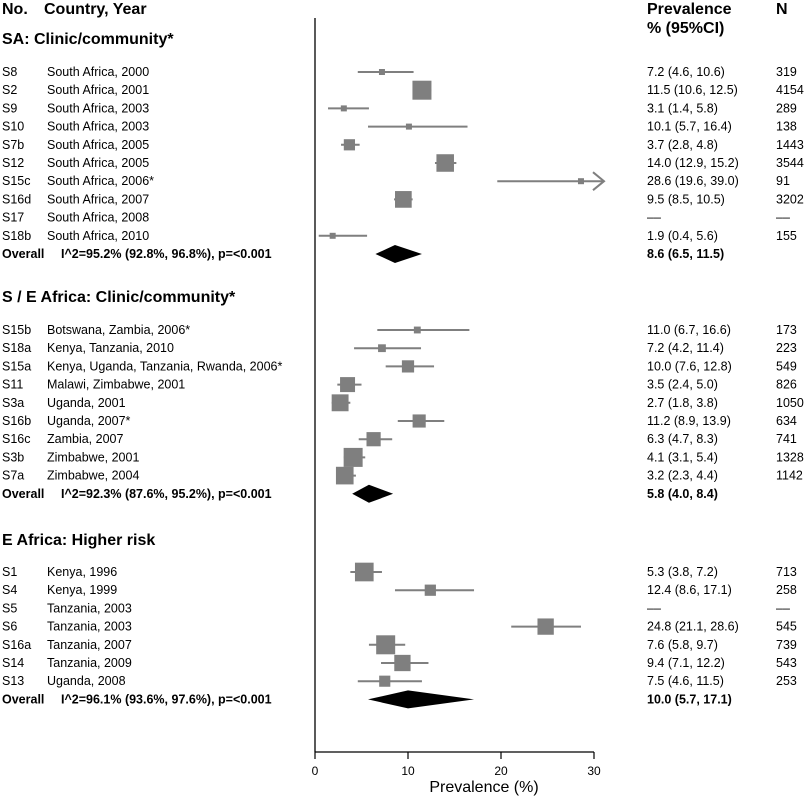 The image size is (808, 800). I want to click on study-sample-size: 3202, so click(790, 199).